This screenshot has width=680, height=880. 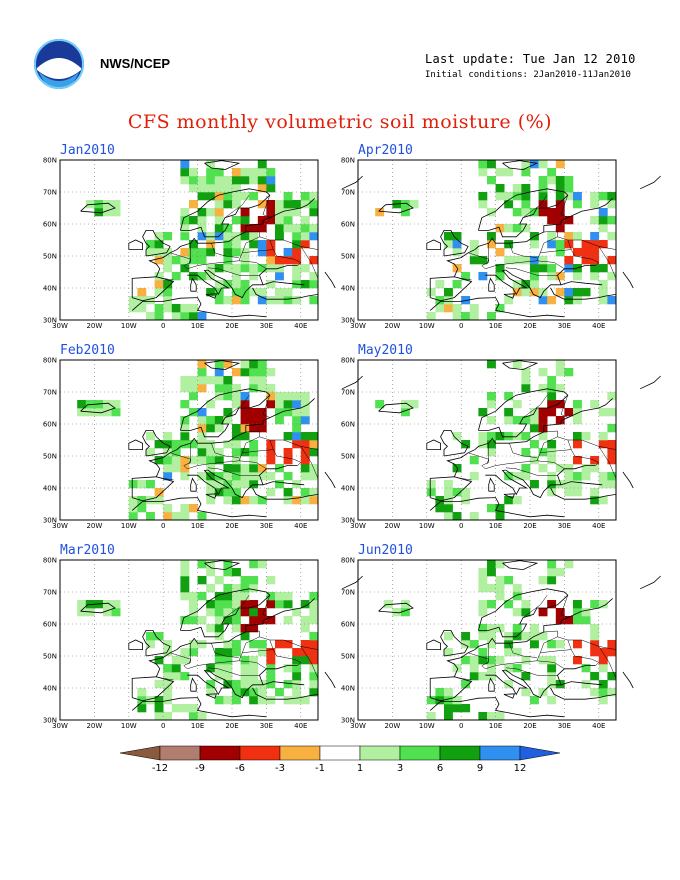 I want to click on panel-title: Apr2010, so click(x=385, y=150).